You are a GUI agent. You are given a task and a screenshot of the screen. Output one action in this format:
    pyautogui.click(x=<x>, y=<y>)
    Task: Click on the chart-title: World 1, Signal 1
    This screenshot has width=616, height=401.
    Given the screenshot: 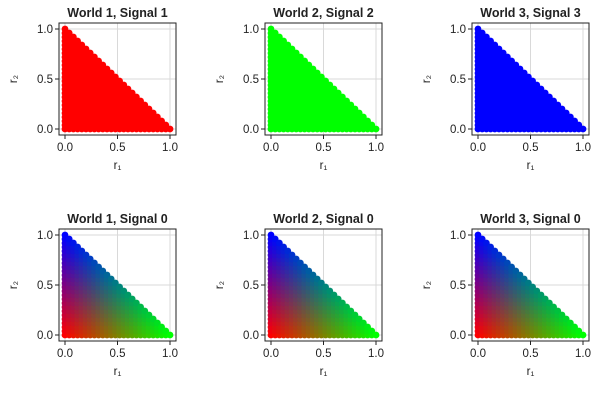 What is the action you would take?
    pyautogui.click(x=117, y=13)
    